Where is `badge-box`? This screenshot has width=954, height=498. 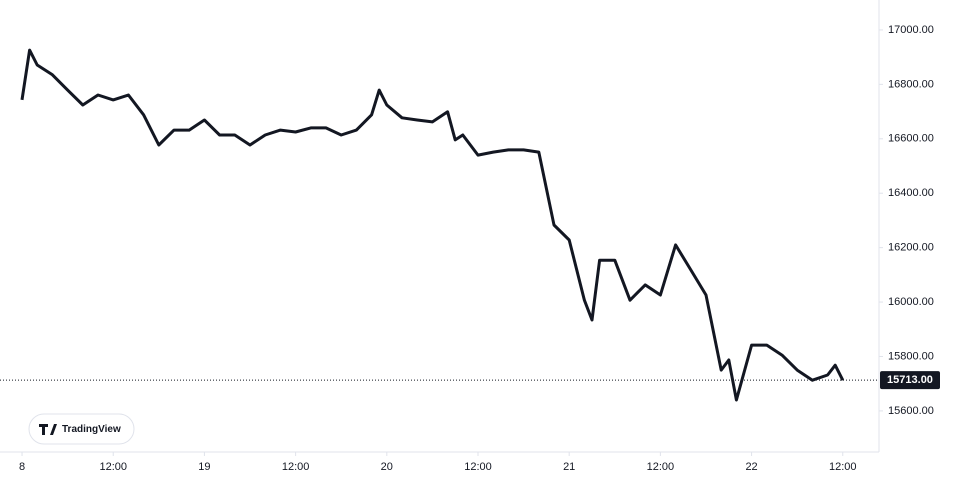 badge-box is located at coordinates (81, 429).